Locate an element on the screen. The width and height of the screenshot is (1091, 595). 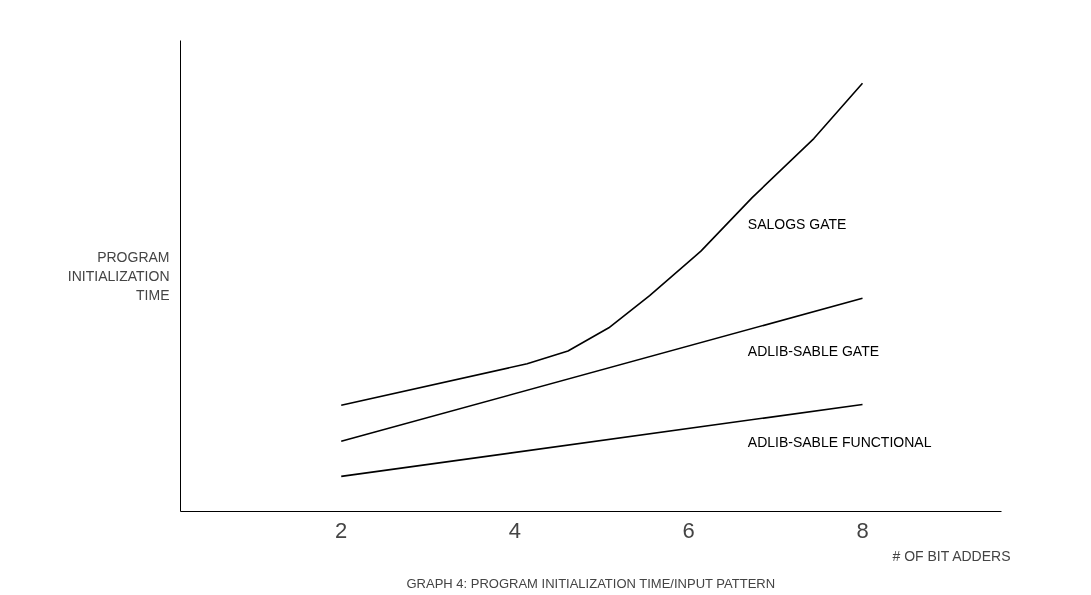
x-axis-title: # OF BIT ADDERS is located at coordinates (951, 555).